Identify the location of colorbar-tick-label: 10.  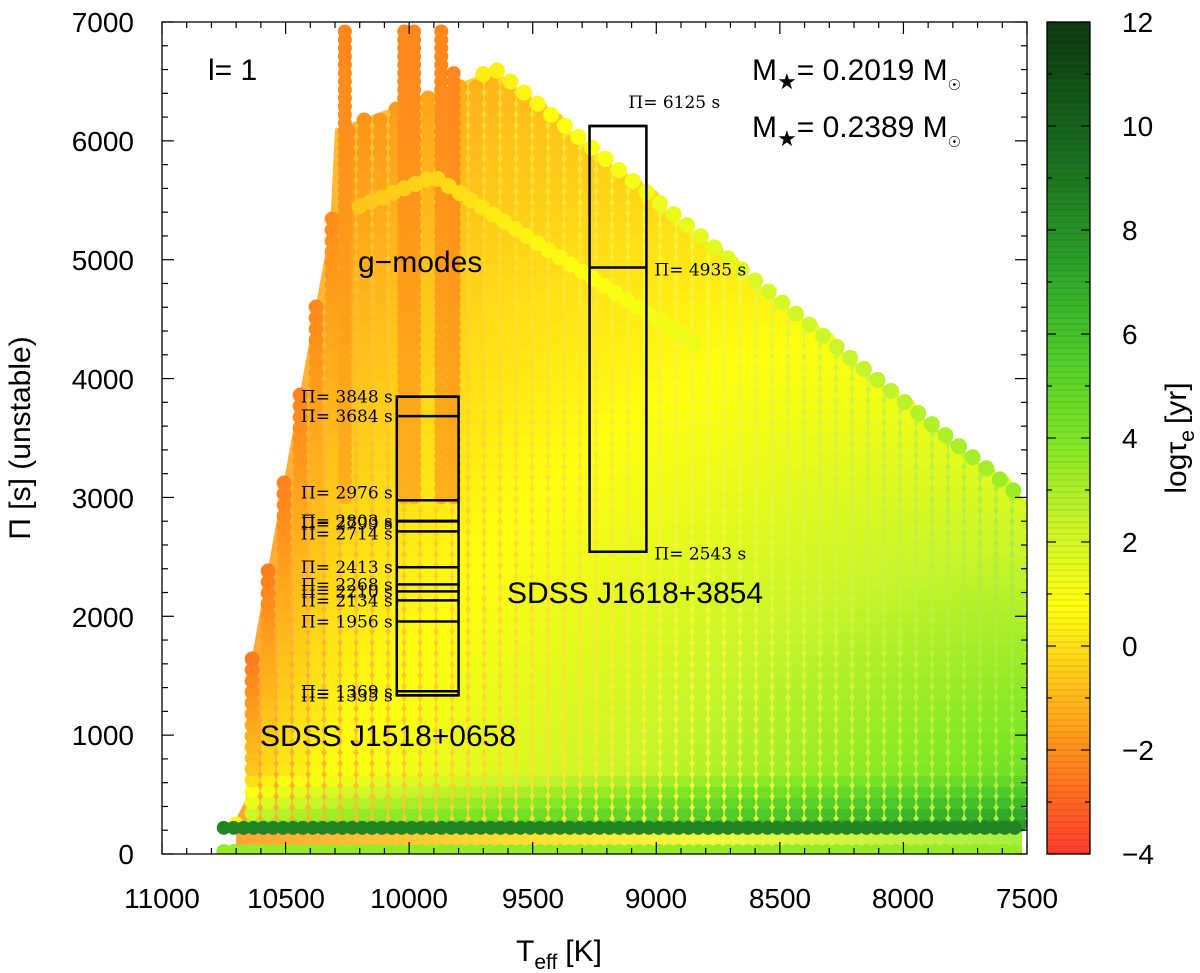
(1137, 126).